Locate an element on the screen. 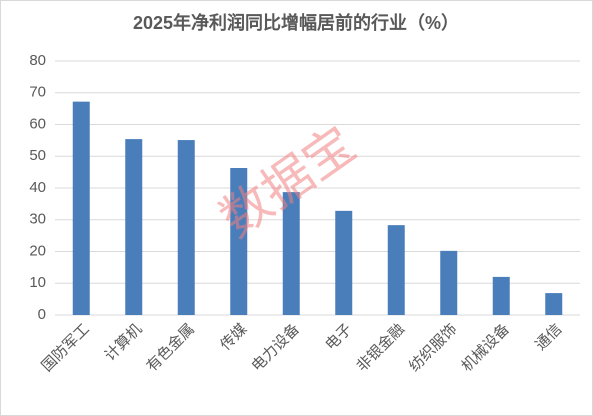 The width and height of the screenshot is (593, 416). chart-title: 2025年净利润同比增幅居前的行业（%） is located at coordinates (296, 22).